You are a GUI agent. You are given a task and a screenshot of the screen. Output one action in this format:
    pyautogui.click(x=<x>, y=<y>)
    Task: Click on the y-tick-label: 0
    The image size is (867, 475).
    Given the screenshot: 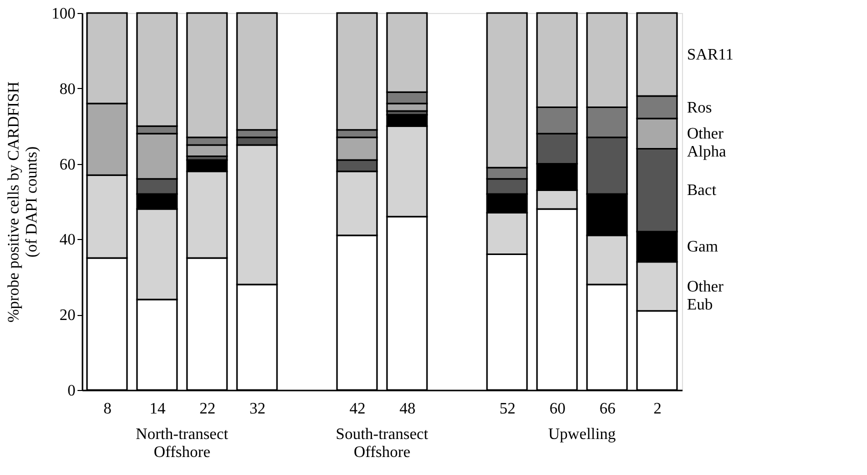 What is the action you would take?
    pyautogui.click(x=72, y=391)
    